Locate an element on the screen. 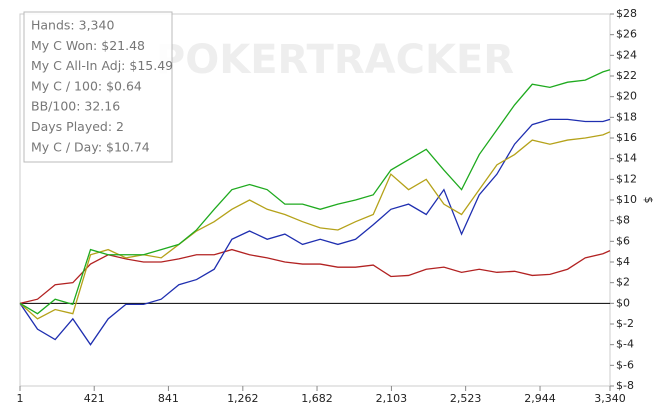  watermark: POKERTRACKER is located at coordinates (335, 60).